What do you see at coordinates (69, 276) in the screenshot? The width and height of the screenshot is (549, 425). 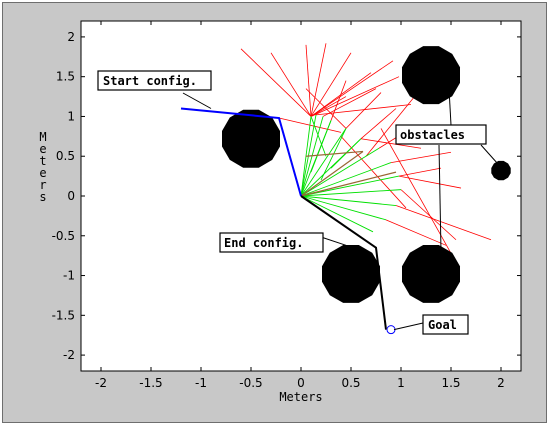 I see `y-tick-label: -1` at bounding box center [69, 276].